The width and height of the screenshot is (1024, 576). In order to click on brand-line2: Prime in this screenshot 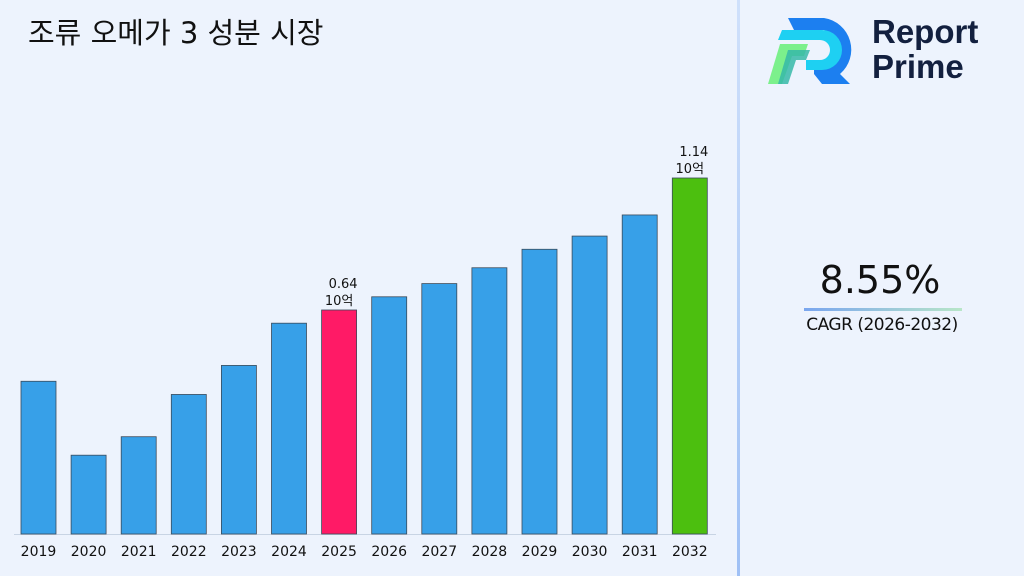, I will do `click(918, 66)`.